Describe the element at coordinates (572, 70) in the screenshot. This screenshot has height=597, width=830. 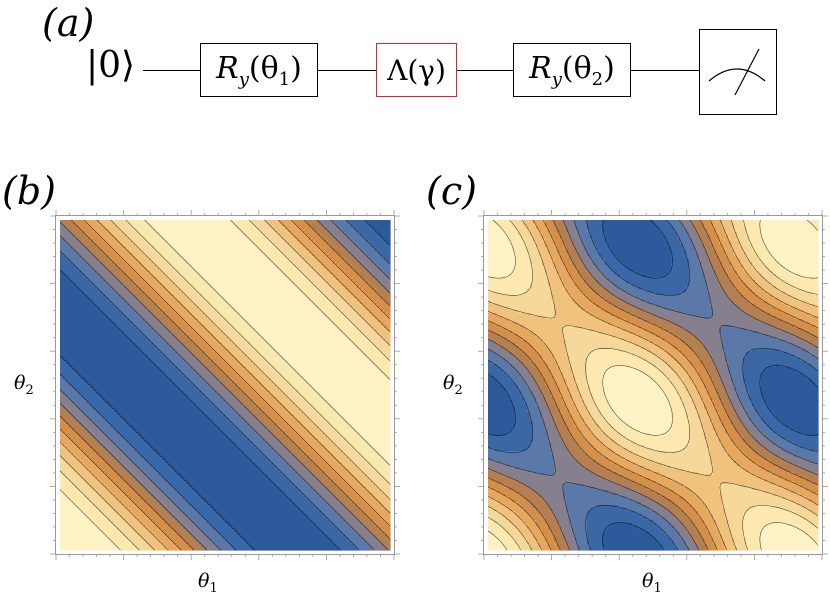
I see `ry-gate-theta2: Ry(θ2)` at that location.